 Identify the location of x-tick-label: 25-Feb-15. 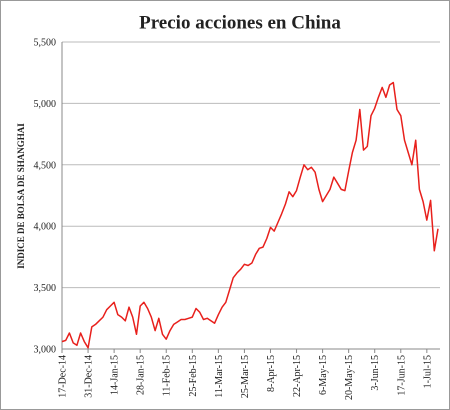
(193, 376).